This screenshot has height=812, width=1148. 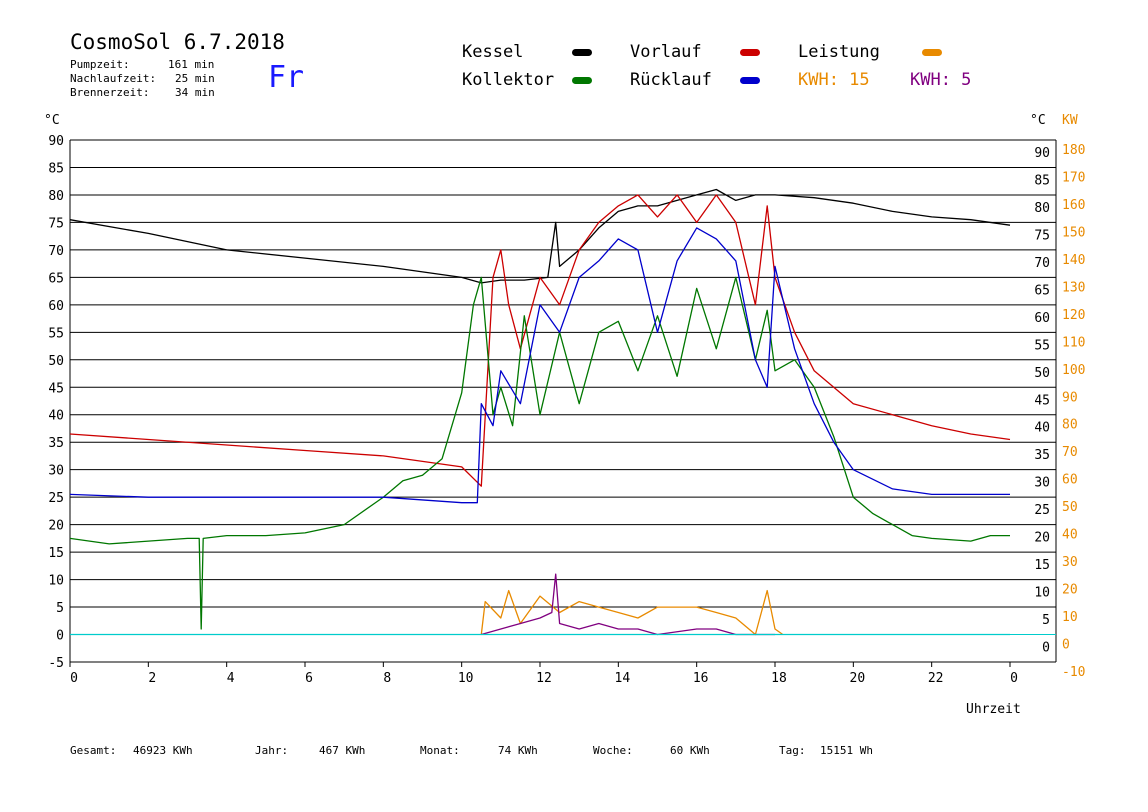 What do you see at coordinates (177, 42) in the screenshot?
I see `app-title: CosmoSol 6.7.2018` at bounding box center [177, 42].